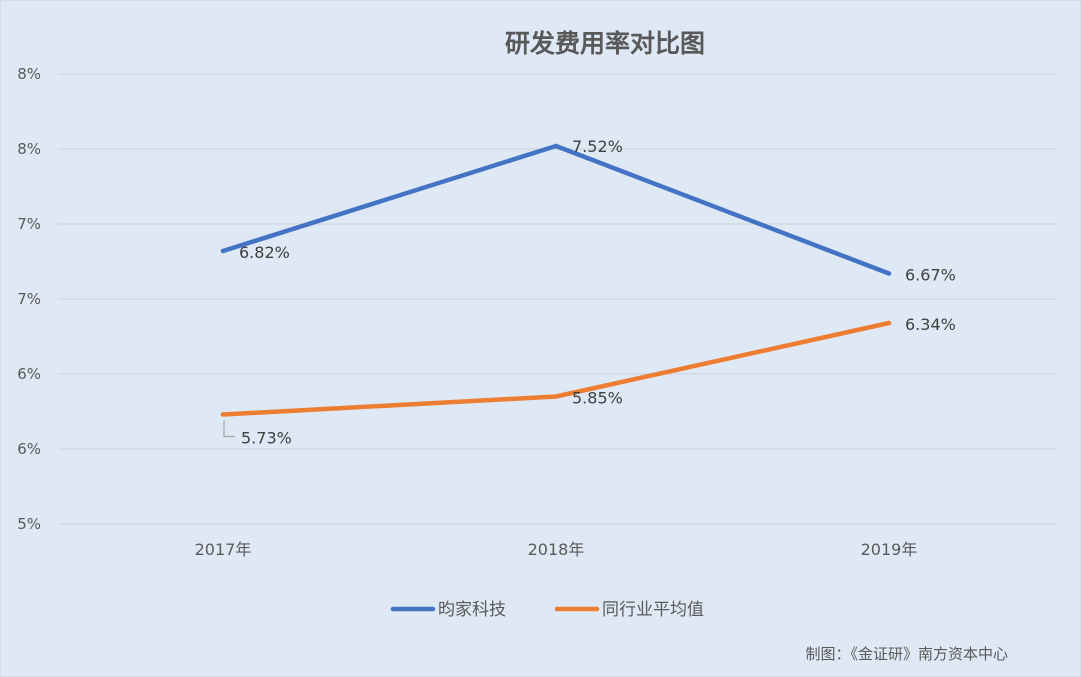 The width and height of the screenshot is (1081, 677). I want to click on legend-label: 同行业平均值, so click(653, 610).